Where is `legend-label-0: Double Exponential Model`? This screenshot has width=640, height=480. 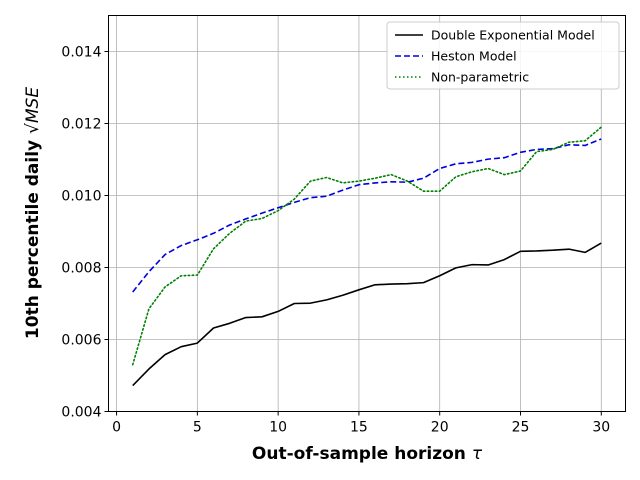
legend-label-0: Double Exponential Model is located at coordinates (513, 35).